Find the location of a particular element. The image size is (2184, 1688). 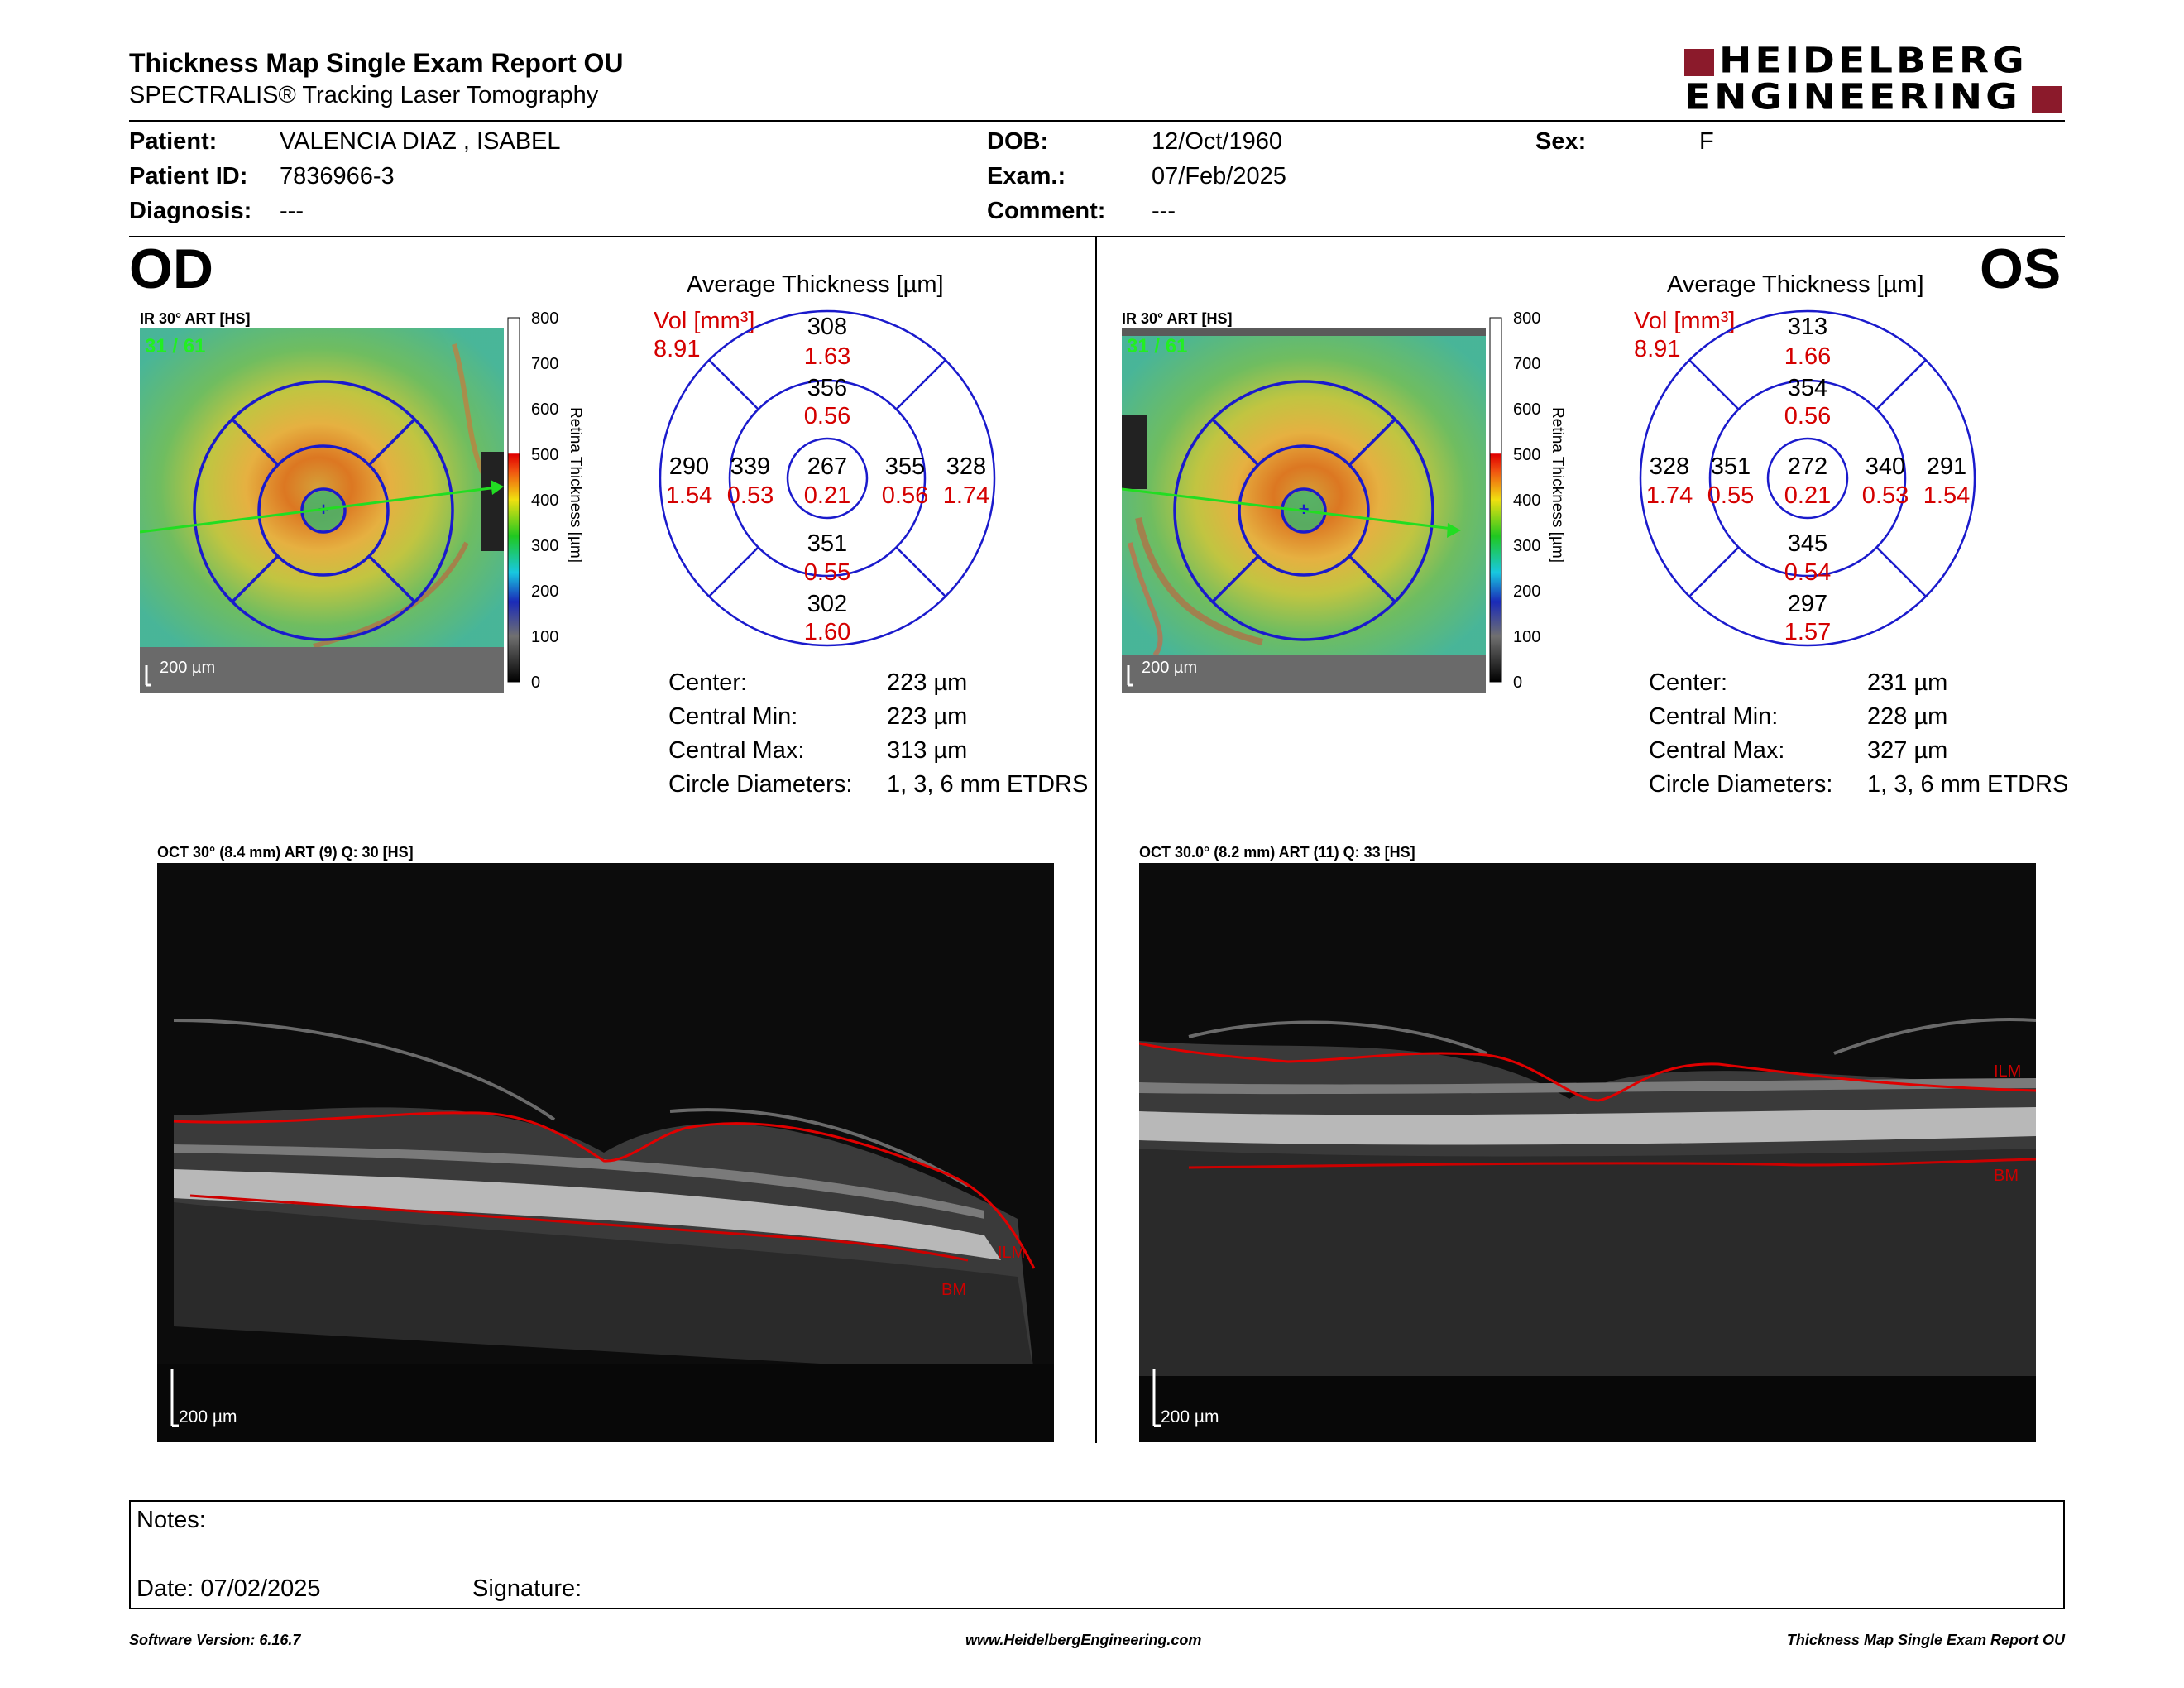

os-inner-superior-volume: 0.56 is located at coordinates (1807, 416).